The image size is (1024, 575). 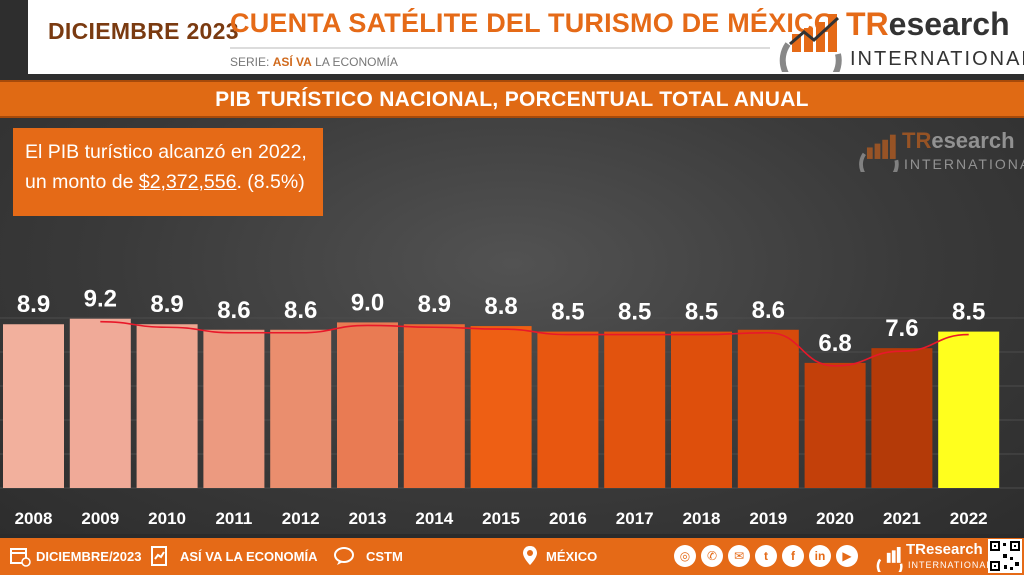 I want to click on youtube-icon: ▶, so click(x=847, y=556).